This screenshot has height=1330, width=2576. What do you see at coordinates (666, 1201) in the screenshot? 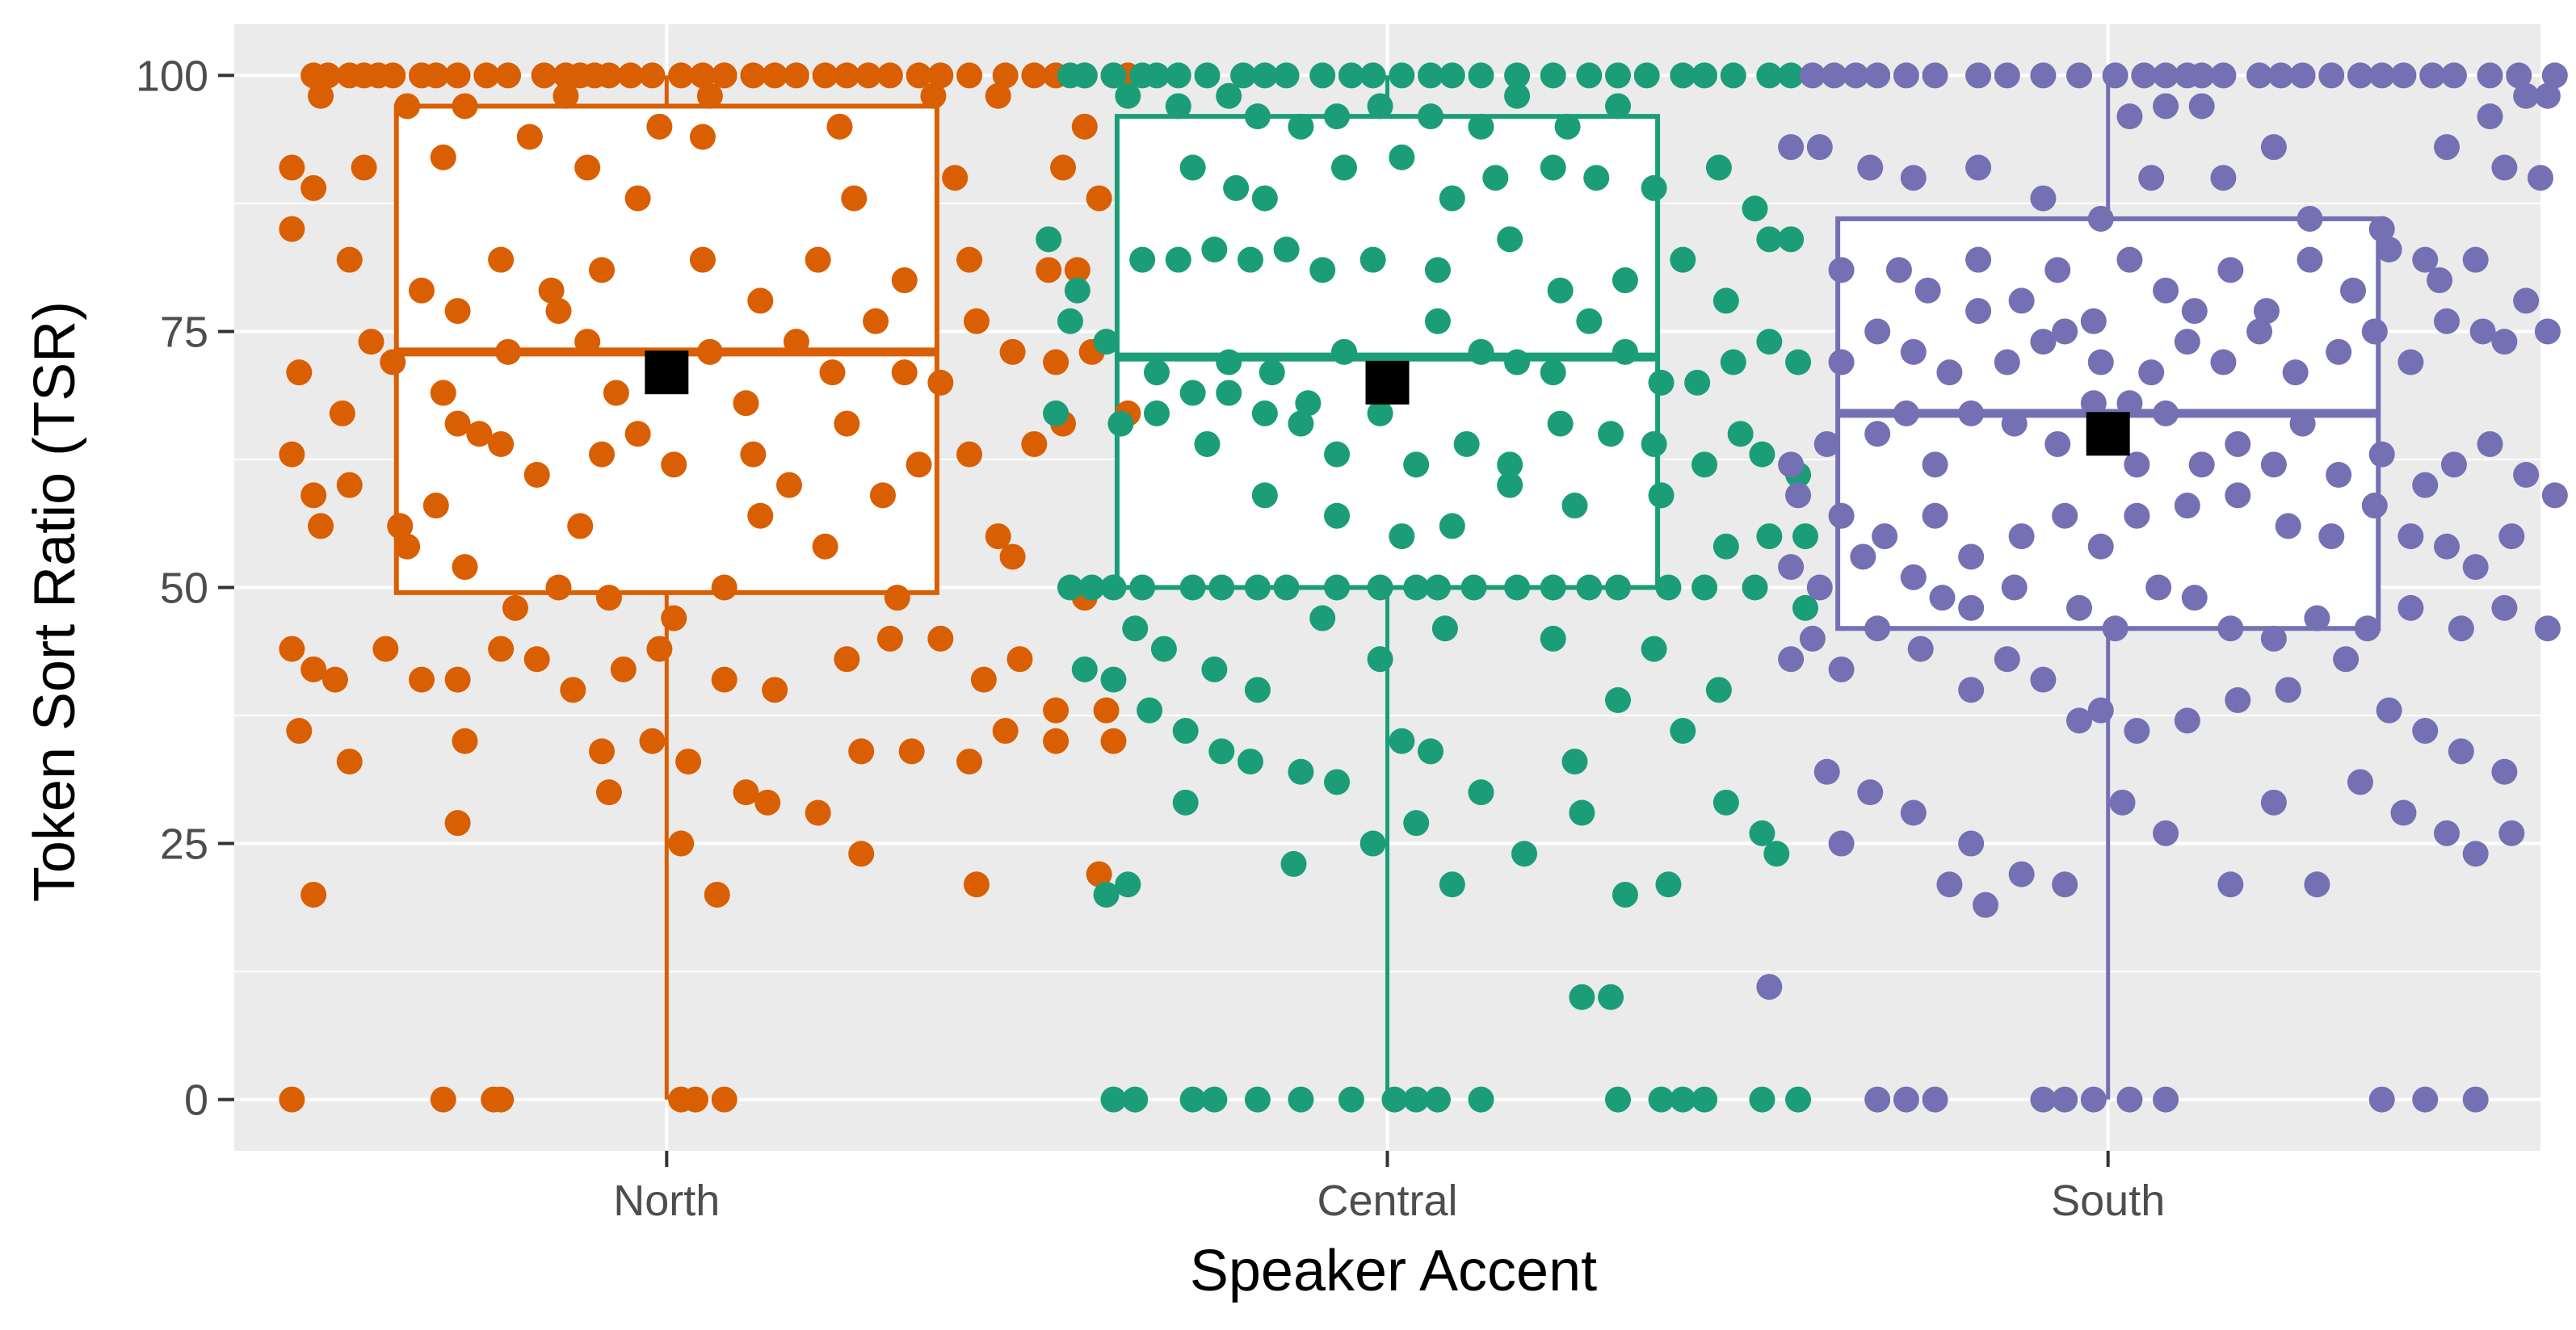
I see `x-tick-label: North` at bounding box center [666, 1201].